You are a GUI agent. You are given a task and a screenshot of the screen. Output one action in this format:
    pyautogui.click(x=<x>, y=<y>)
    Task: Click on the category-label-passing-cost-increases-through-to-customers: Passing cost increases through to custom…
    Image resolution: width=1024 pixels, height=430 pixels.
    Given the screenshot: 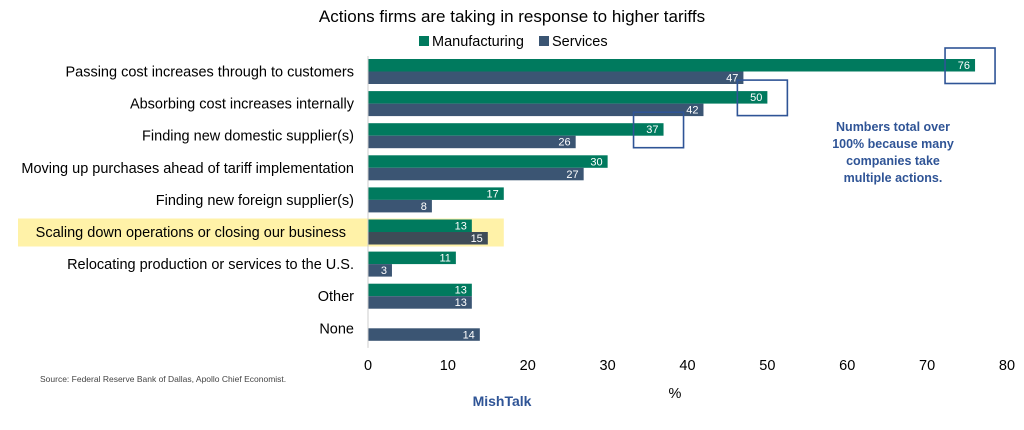 What is the action you would take?
    pyautogui.click(x=209, y=73)
    